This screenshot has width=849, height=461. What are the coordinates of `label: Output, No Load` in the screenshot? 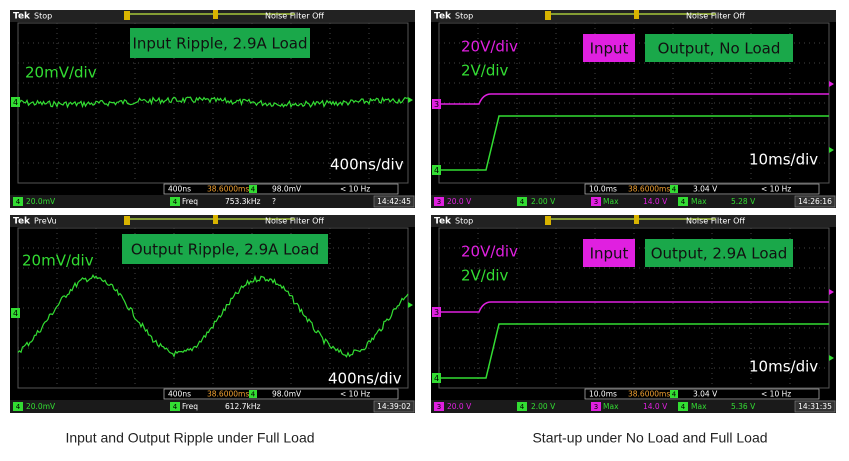 It's located at (719, 49).